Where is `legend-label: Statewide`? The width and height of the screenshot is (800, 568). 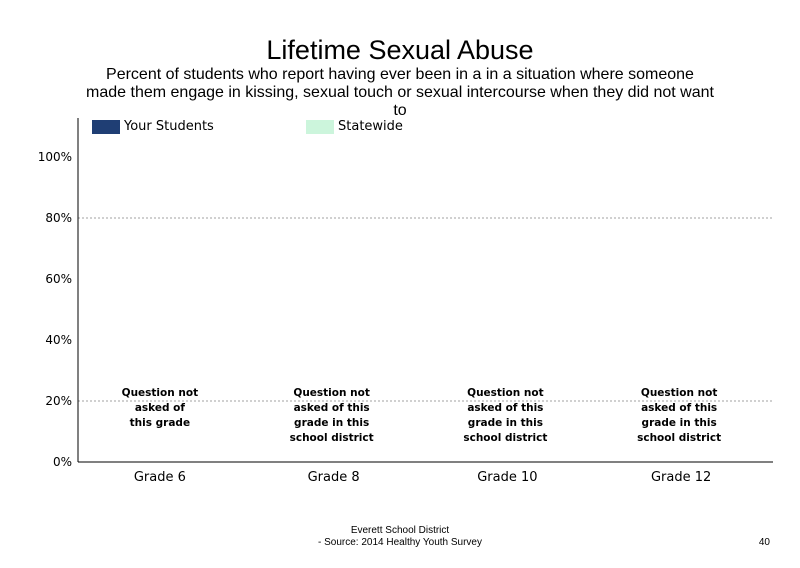
legend-label: Statewide is located at coordinates (370, 126).